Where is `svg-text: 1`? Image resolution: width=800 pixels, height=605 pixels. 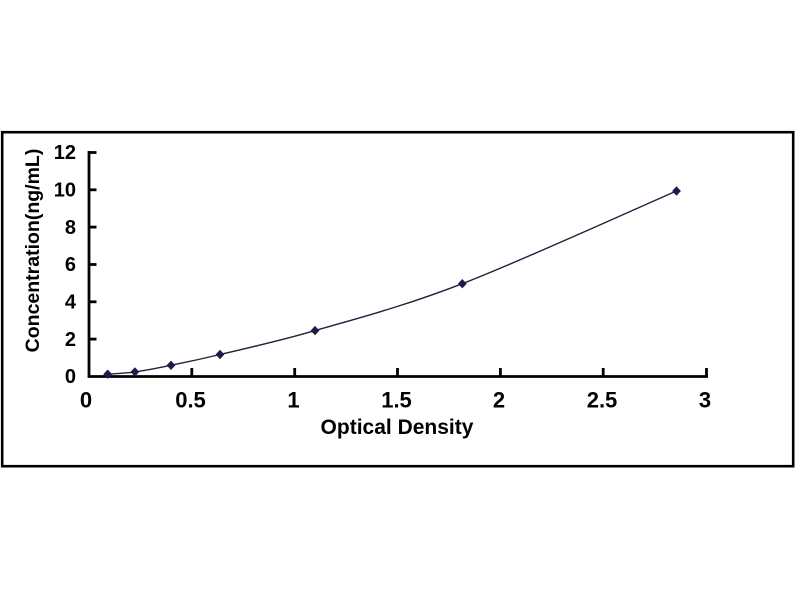 svg-text: 1 is located at coordinates (293, 400).